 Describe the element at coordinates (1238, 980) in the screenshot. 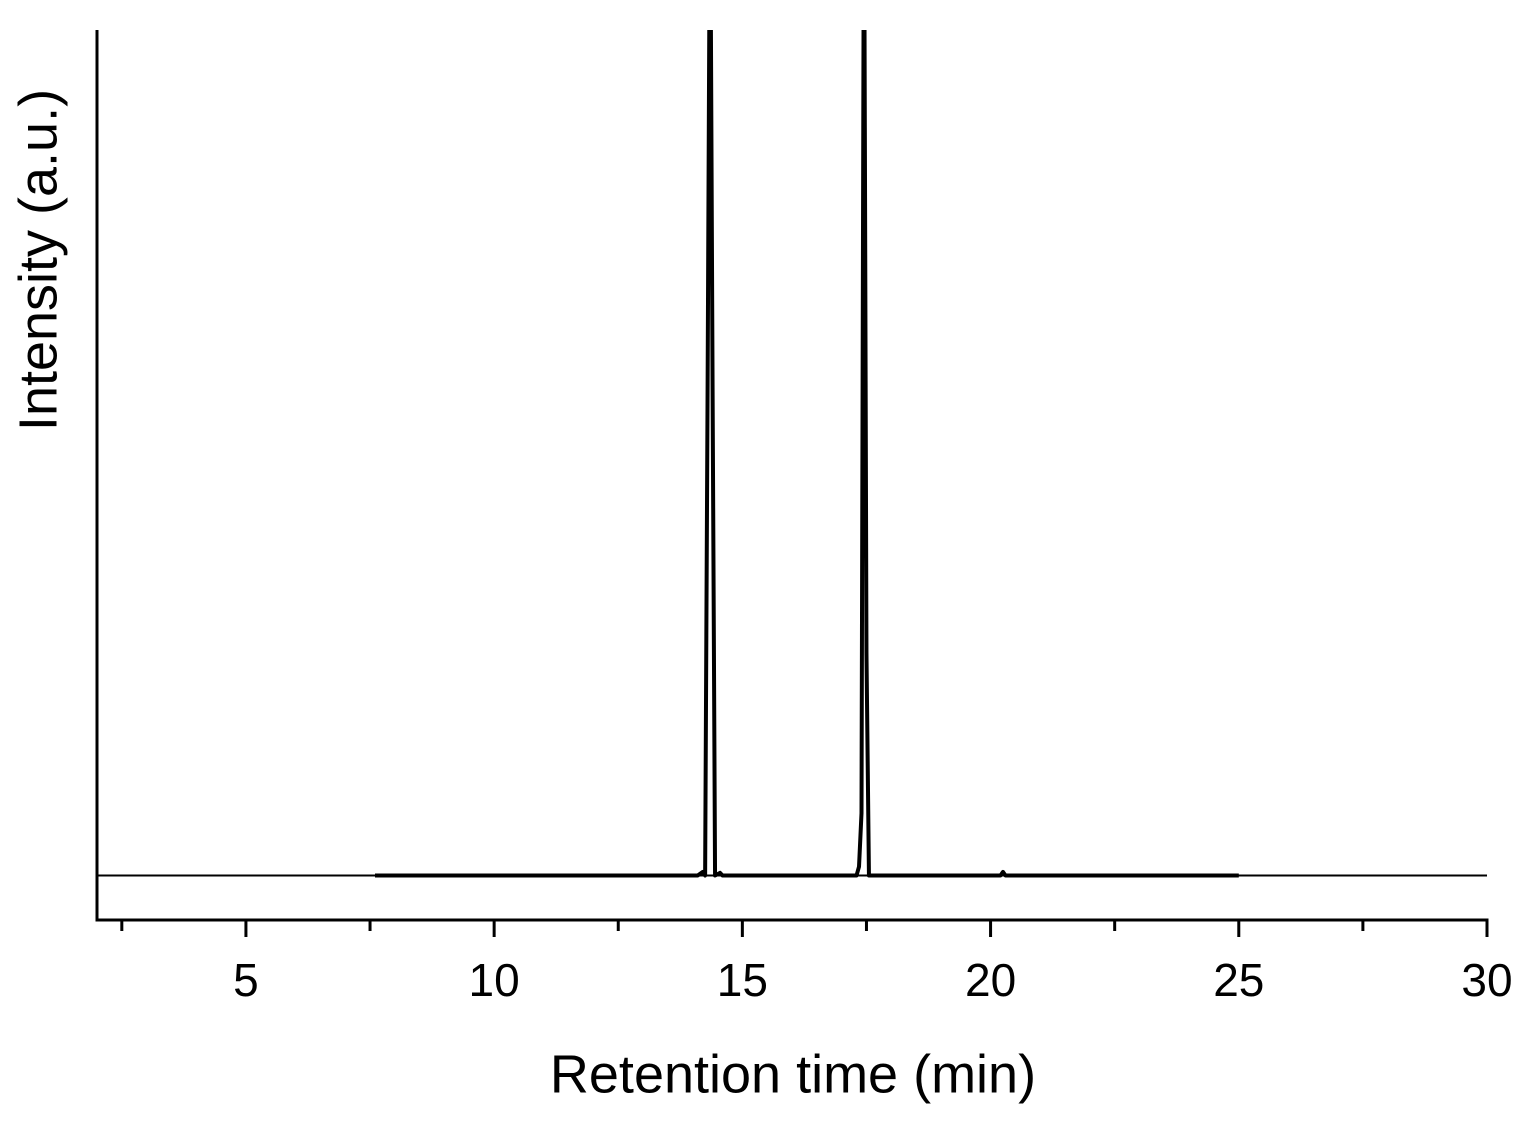

I see `x-tick-label: 25` at that location.